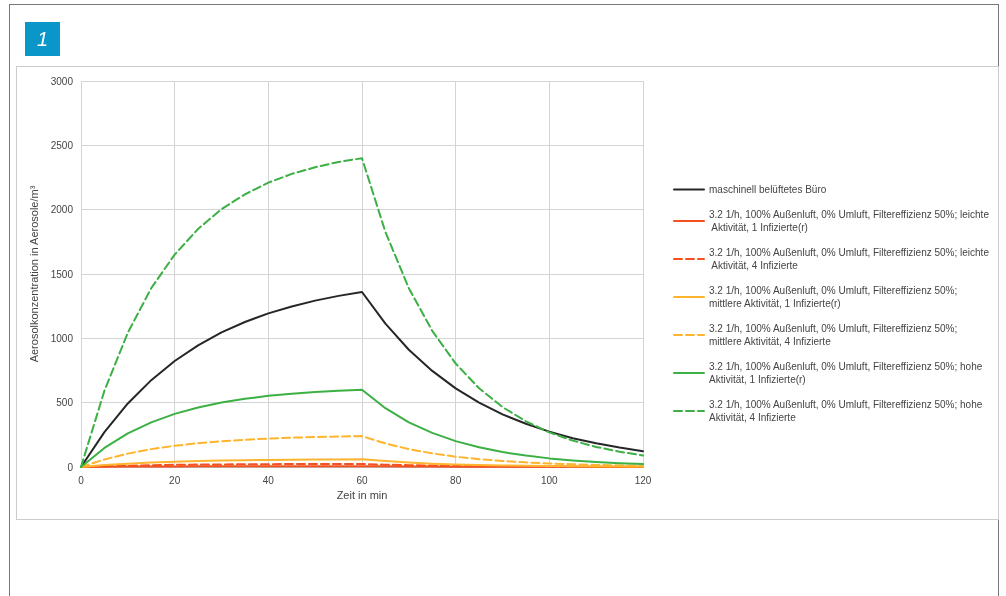  Describe the element at coordinates (70, 467) in the screenshot. I see `y-tick-label: 0` at that location.